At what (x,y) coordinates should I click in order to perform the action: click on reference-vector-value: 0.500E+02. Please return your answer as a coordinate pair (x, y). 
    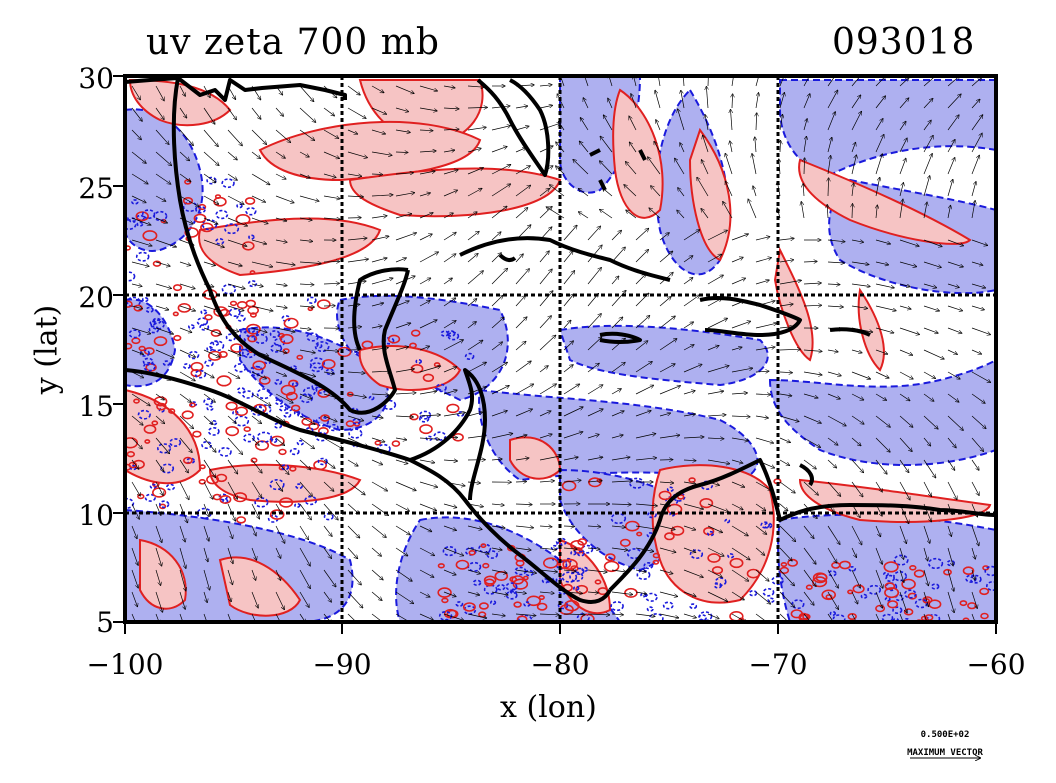
    Looking at the image, I should click on (945, 735).